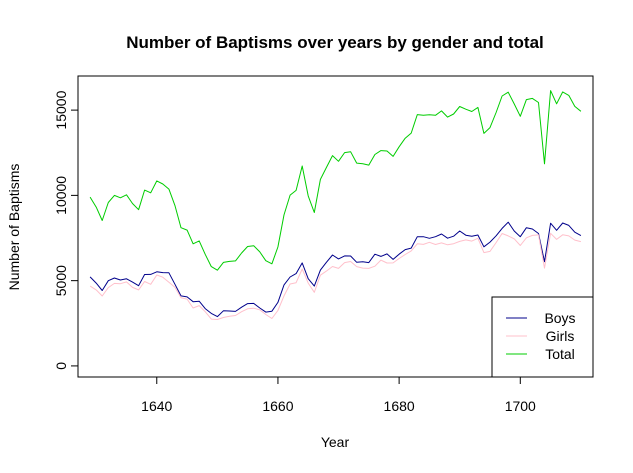 This screenshot has width=633, height=473. What do you see at coordinates (14, 227) in the screenshot?
I see `y-axis-label: Number of Baptisms` at bounding box center [14, 227].